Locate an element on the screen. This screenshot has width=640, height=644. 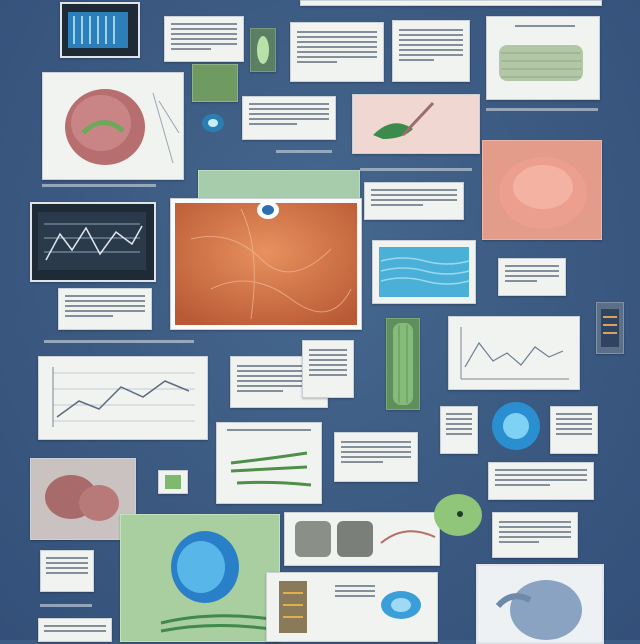
organ-card is located at coordinates (113, 126).